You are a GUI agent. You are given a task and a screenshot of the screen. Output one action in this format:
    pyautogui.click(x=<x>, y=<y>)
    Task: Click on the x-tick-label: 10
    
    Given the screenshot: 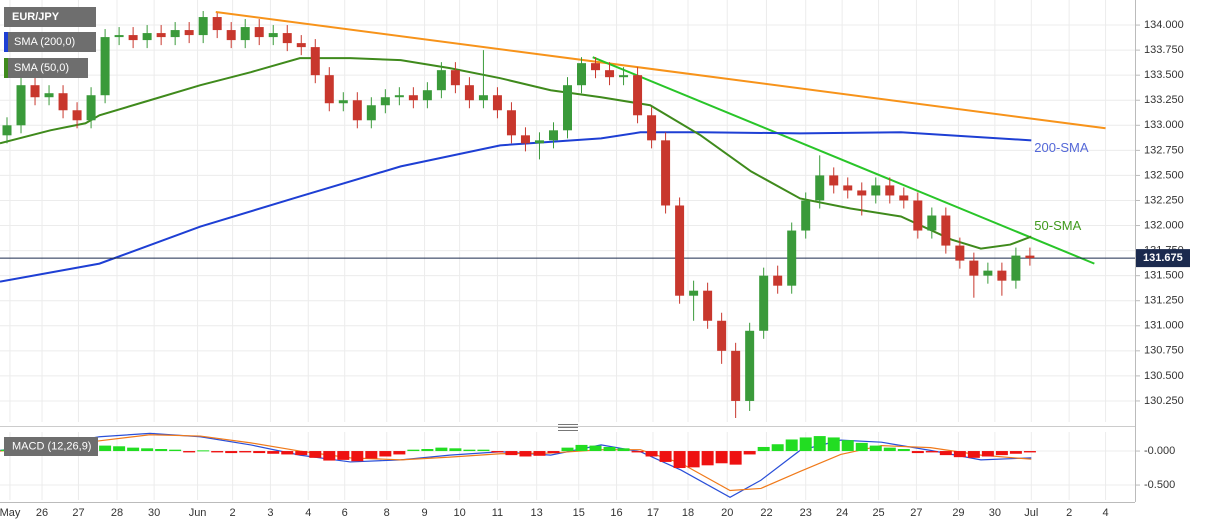 What is the action you would take?
    pyautogui.click(x=459, y=513)
    